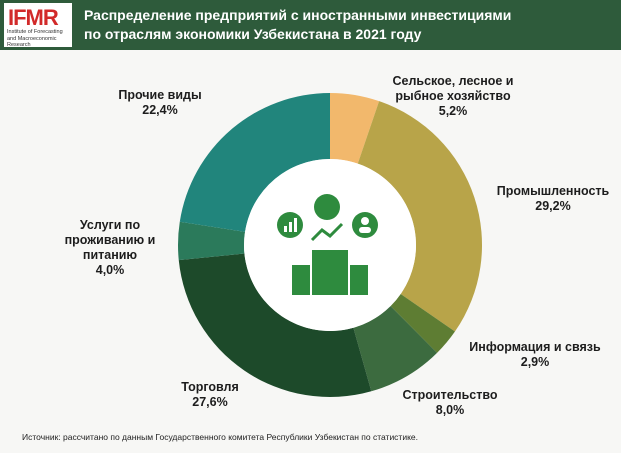  I want to click on category-label: Прочие виды, so click(160, 95).